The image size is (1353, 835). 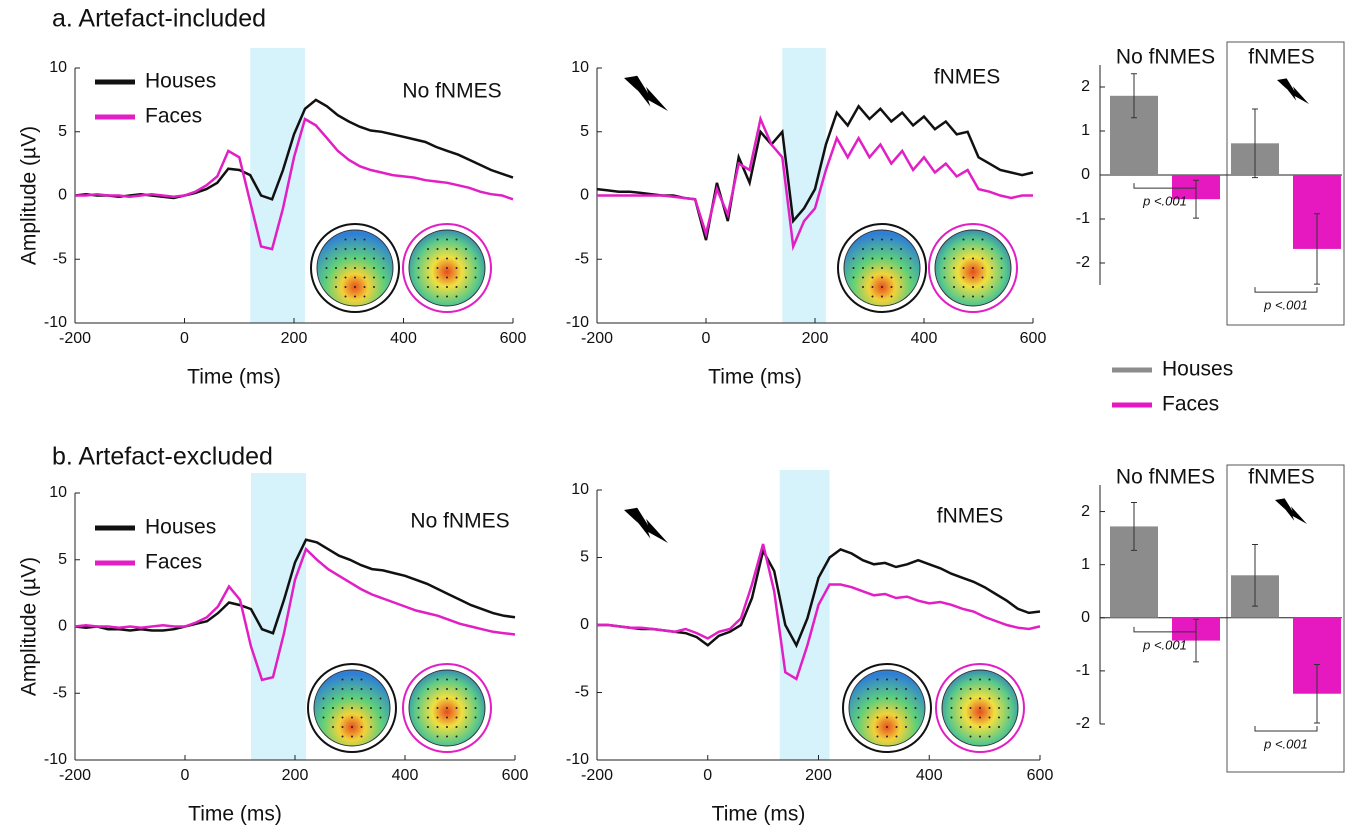 I want to click on y-tick-label: 5, so click(x=584, y=557).